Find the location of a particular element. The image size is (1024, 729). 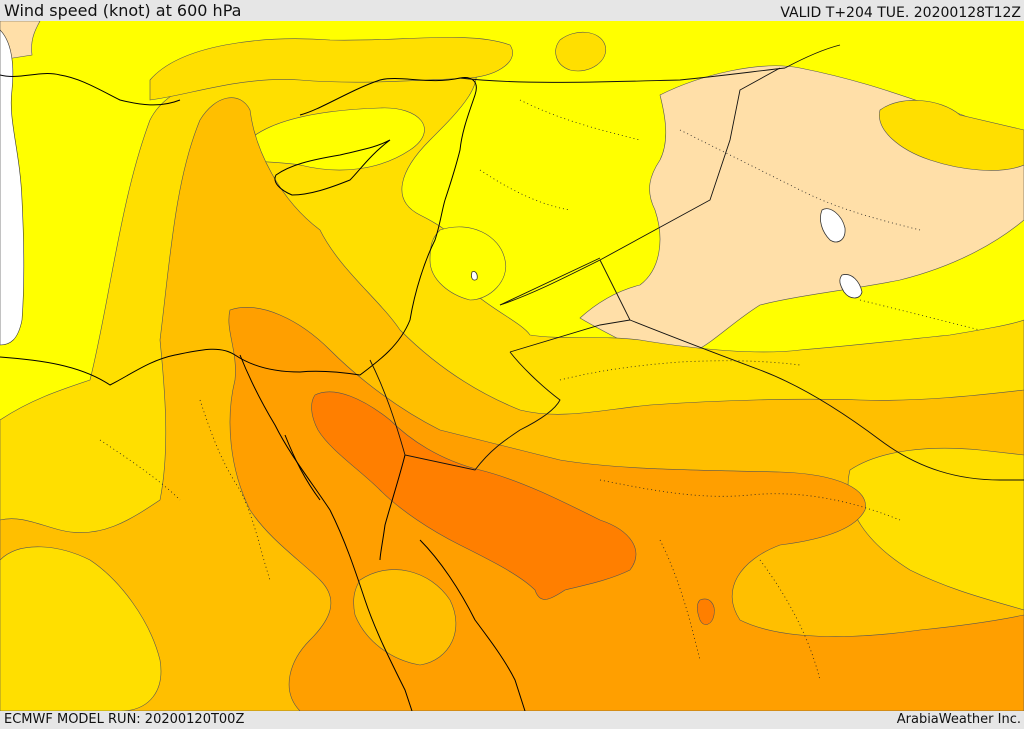

band-mid-blob-north is located at coordinates (331, 69).